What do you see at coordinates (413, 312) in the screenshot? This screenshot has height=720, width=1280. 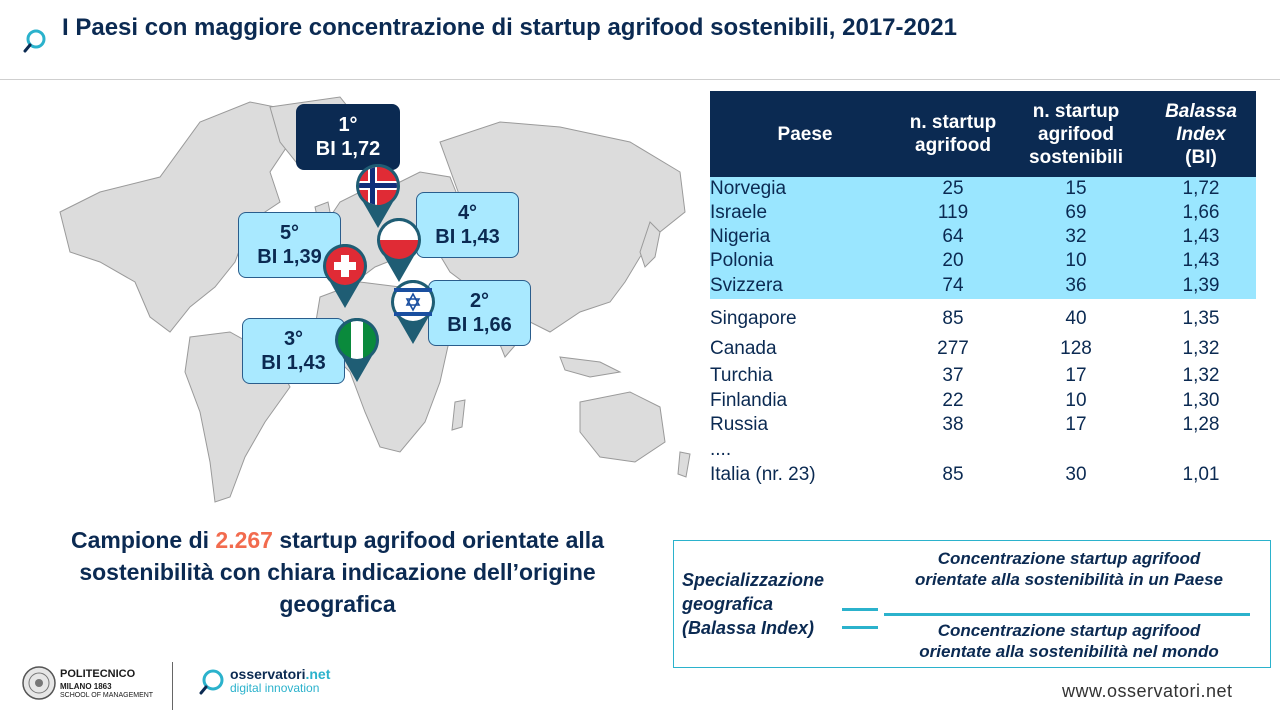 I see `israel-flag-icon` at bounding box center [413, 312].